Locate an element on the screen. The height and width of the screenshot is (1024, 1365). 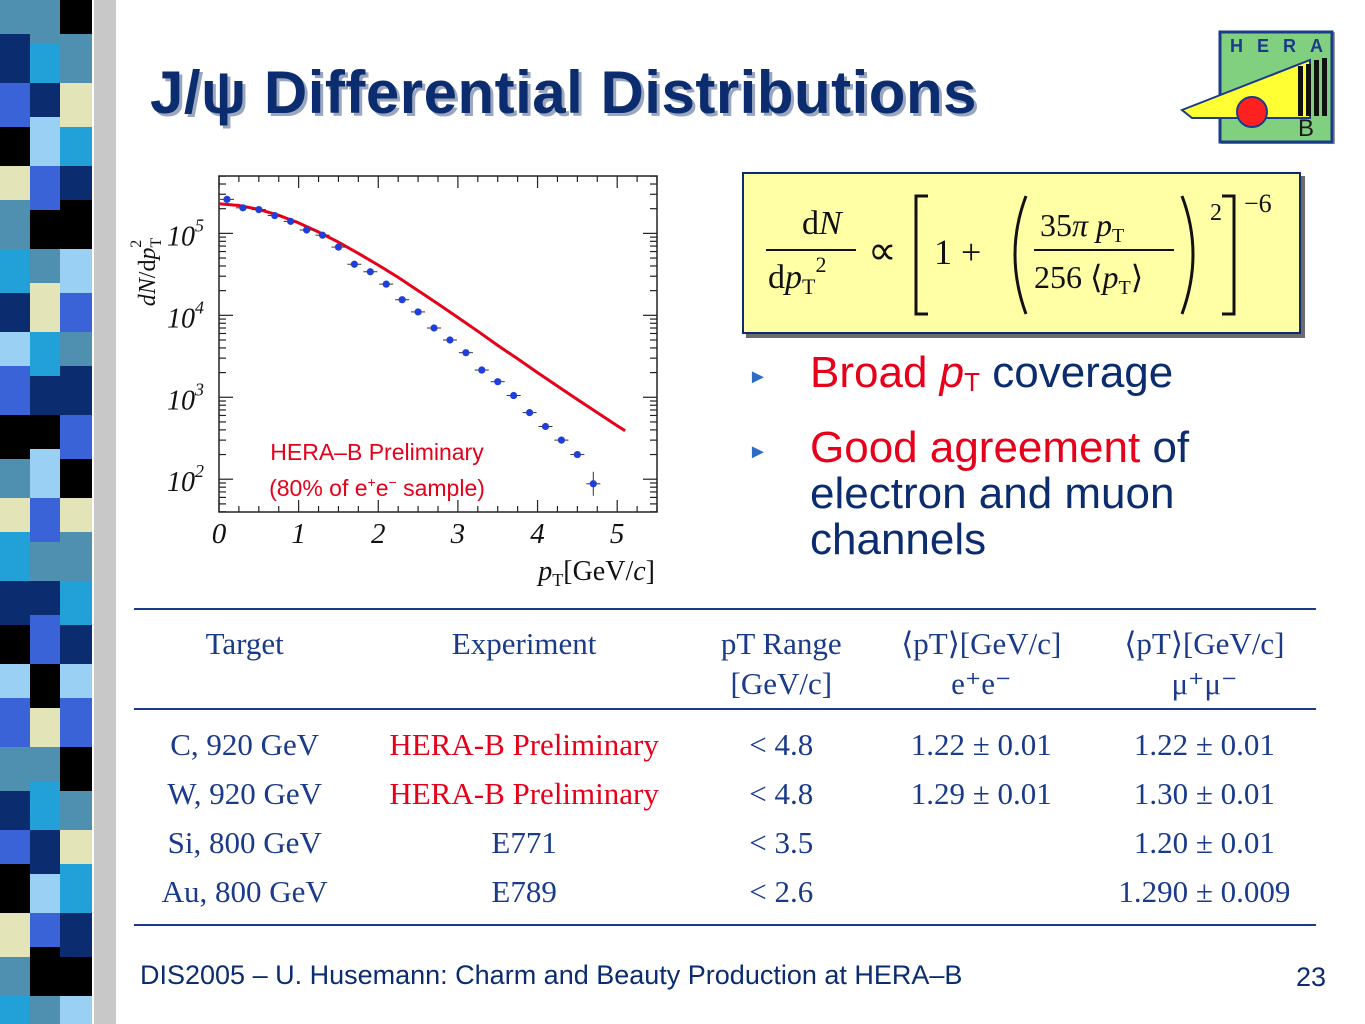
cell-target: C, 920 GeV is located at coordinates (245, 744).